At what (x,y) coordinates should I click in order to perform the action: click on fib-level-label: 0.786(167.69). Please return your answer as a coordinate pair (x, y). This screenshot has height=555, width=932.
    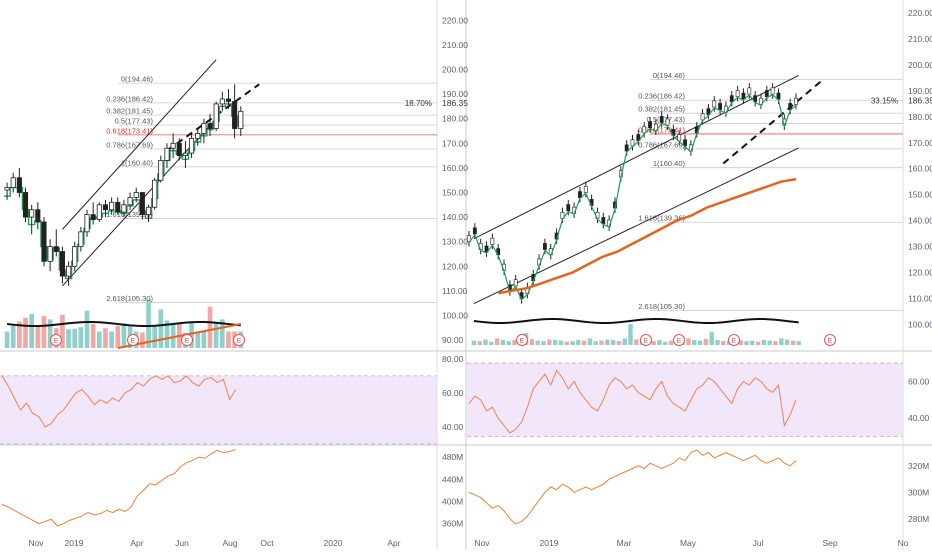
    Looking at the image, I should click on (129, 144).